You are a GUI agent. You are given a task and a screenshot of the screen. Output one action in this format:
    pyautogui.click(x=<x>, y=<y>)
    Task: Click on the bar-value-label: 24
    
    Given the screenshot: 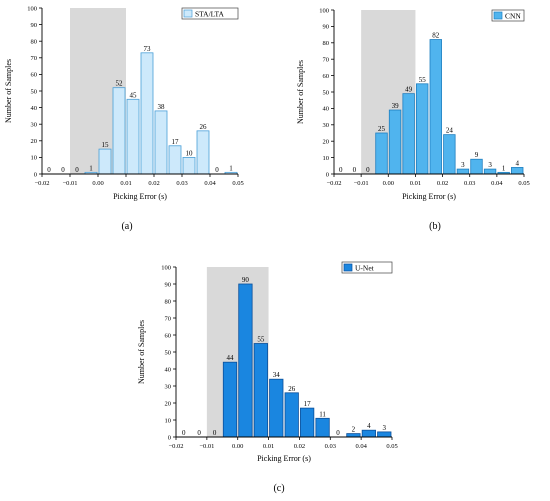 What is the action you would take?
    pyautogui.click(x=450, y=131)
    